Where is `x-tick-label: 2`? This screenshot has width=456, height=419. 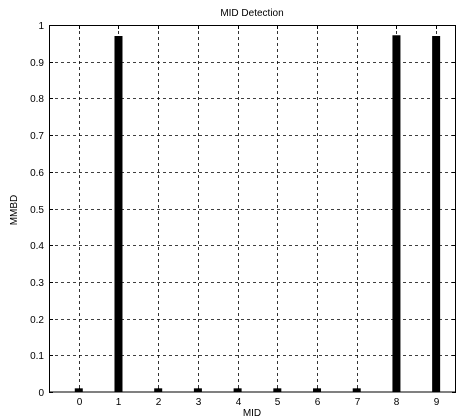 x-tick-label: 2 is located at coordinates (159, 402).